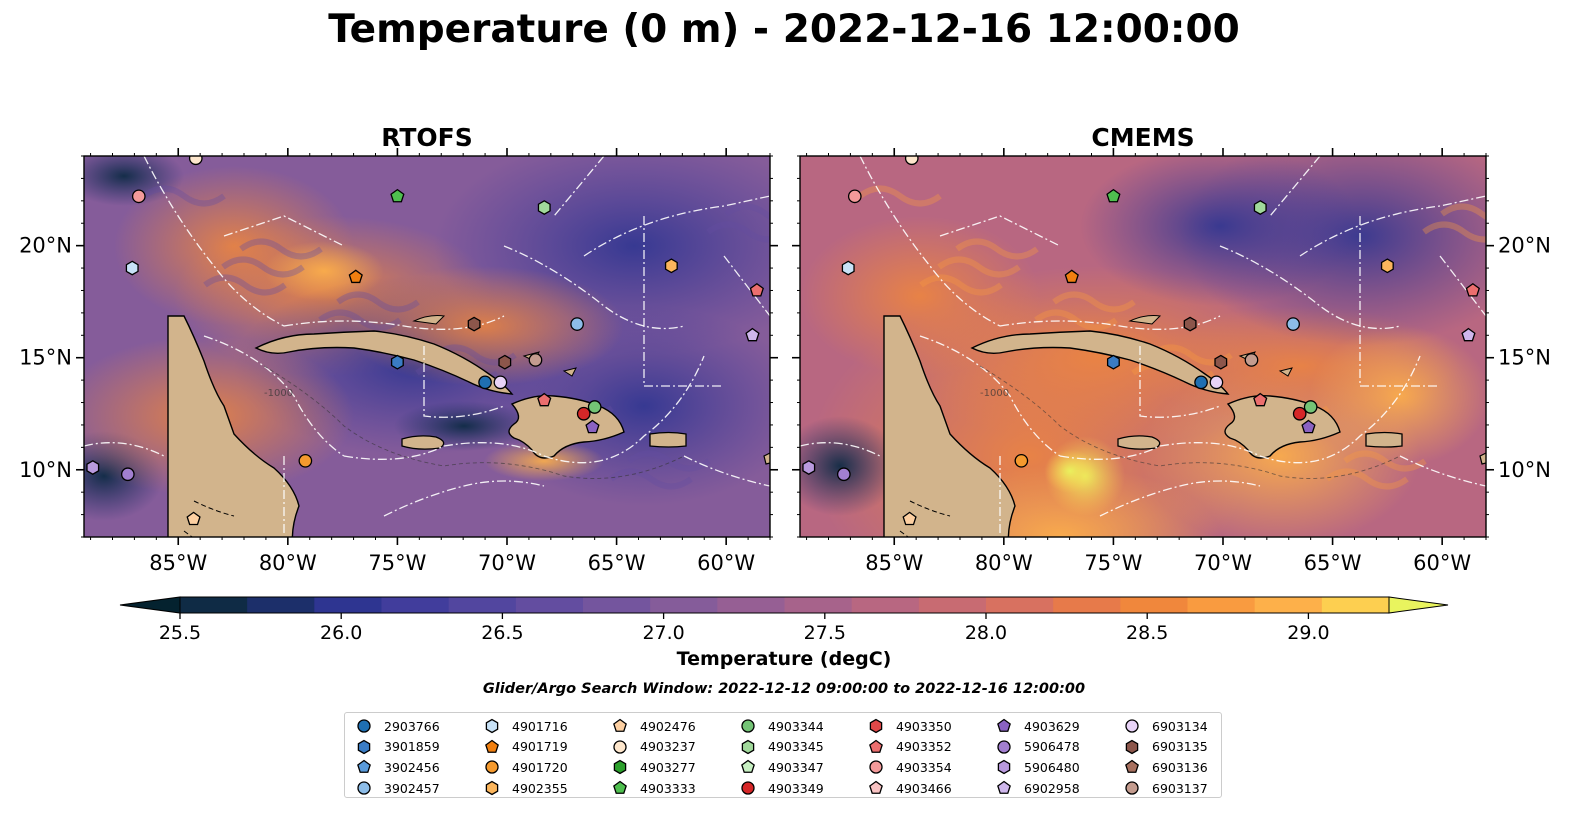 Image resolution: width=1577 pixels, height=831 pixels. I want to click on lon-tick-label: 75°W, so click(397, 563).